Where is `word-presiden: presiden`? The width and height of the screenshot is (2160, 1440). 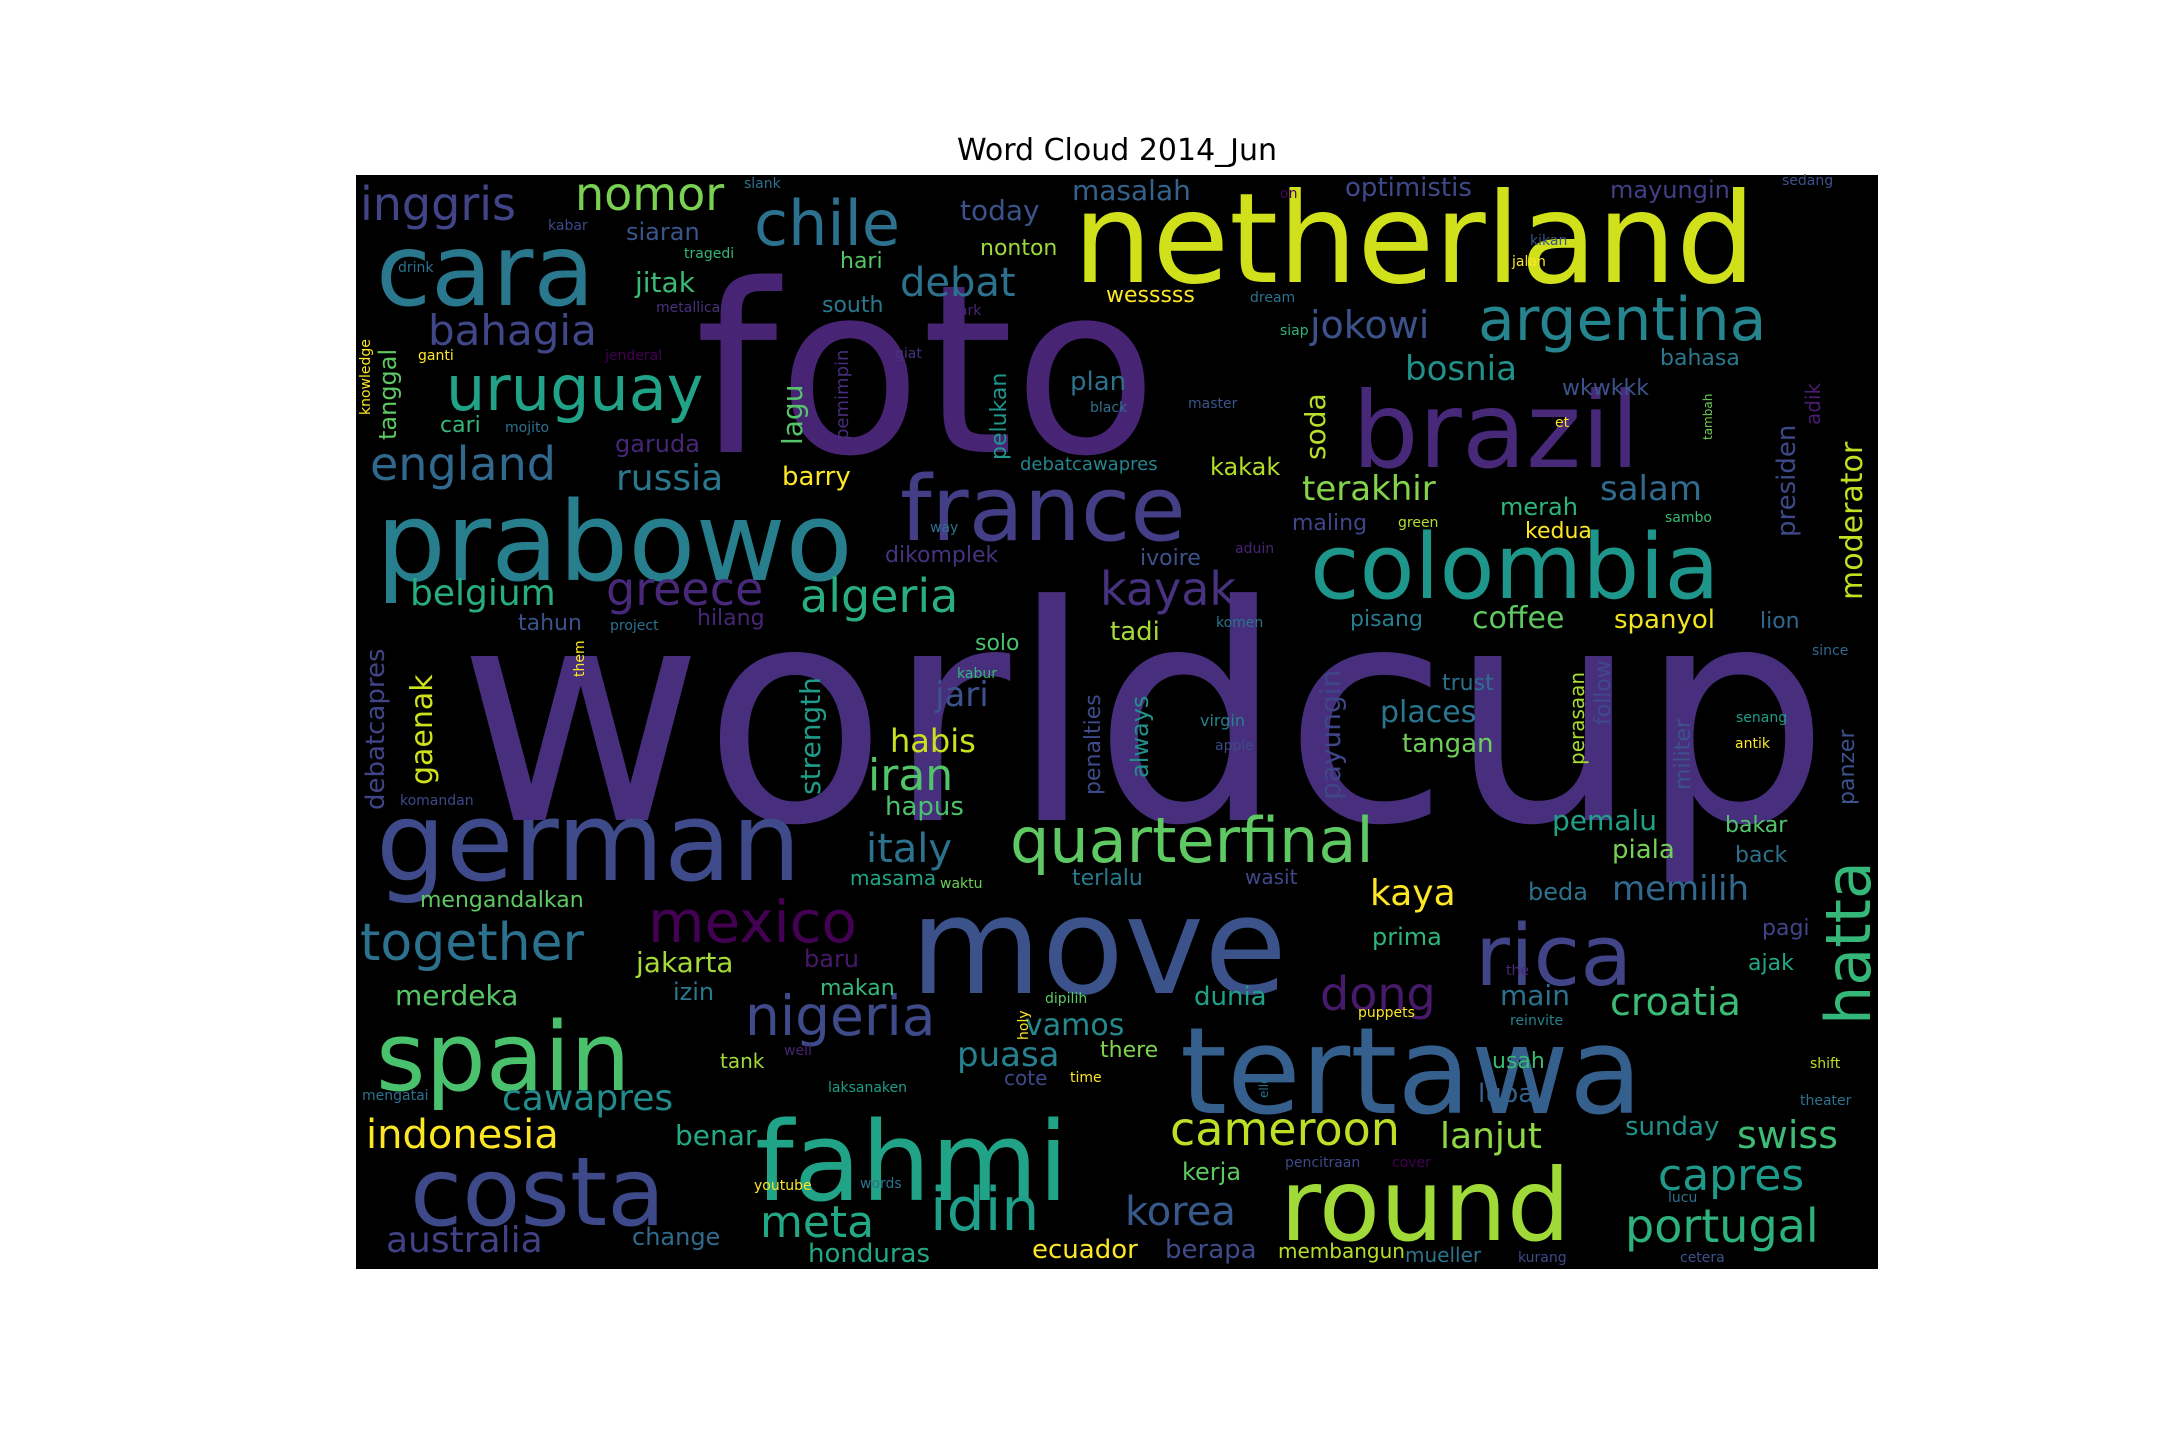
word-presiden: presiden is located at coordinates (1787, 481).